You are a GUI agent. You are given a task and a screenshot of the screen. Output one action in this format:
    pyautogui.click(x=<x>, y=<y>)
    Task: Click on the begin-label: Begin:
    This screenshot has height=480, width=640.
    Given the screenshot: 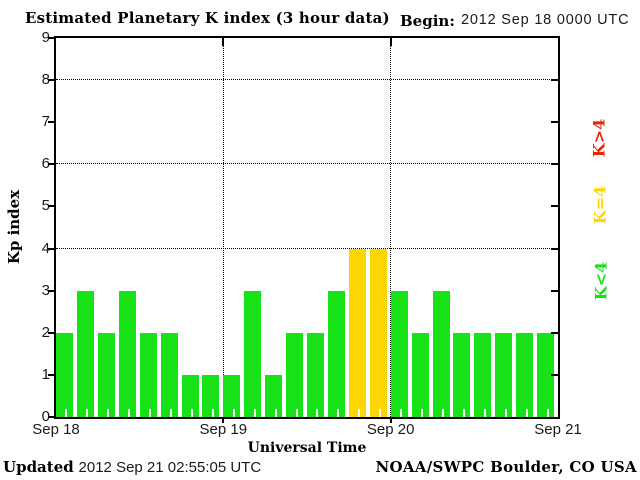 What is the action you would take?
    pyautogui.click(x=427, y=21)
    